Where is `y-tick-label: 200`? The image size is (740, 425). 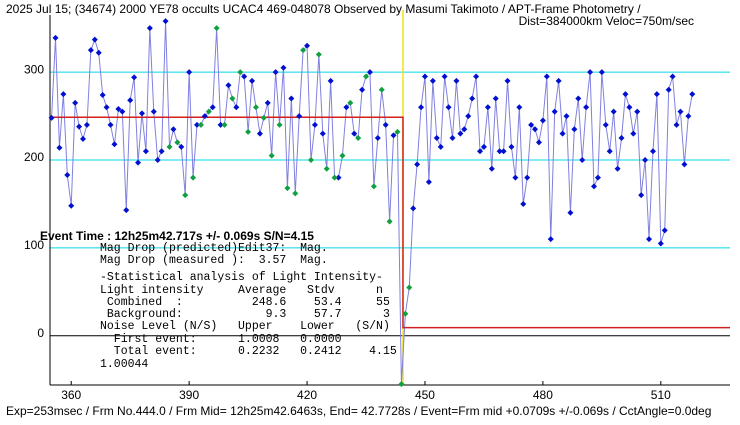
y-tick-label: 200 is located at coordinates (34, 157).